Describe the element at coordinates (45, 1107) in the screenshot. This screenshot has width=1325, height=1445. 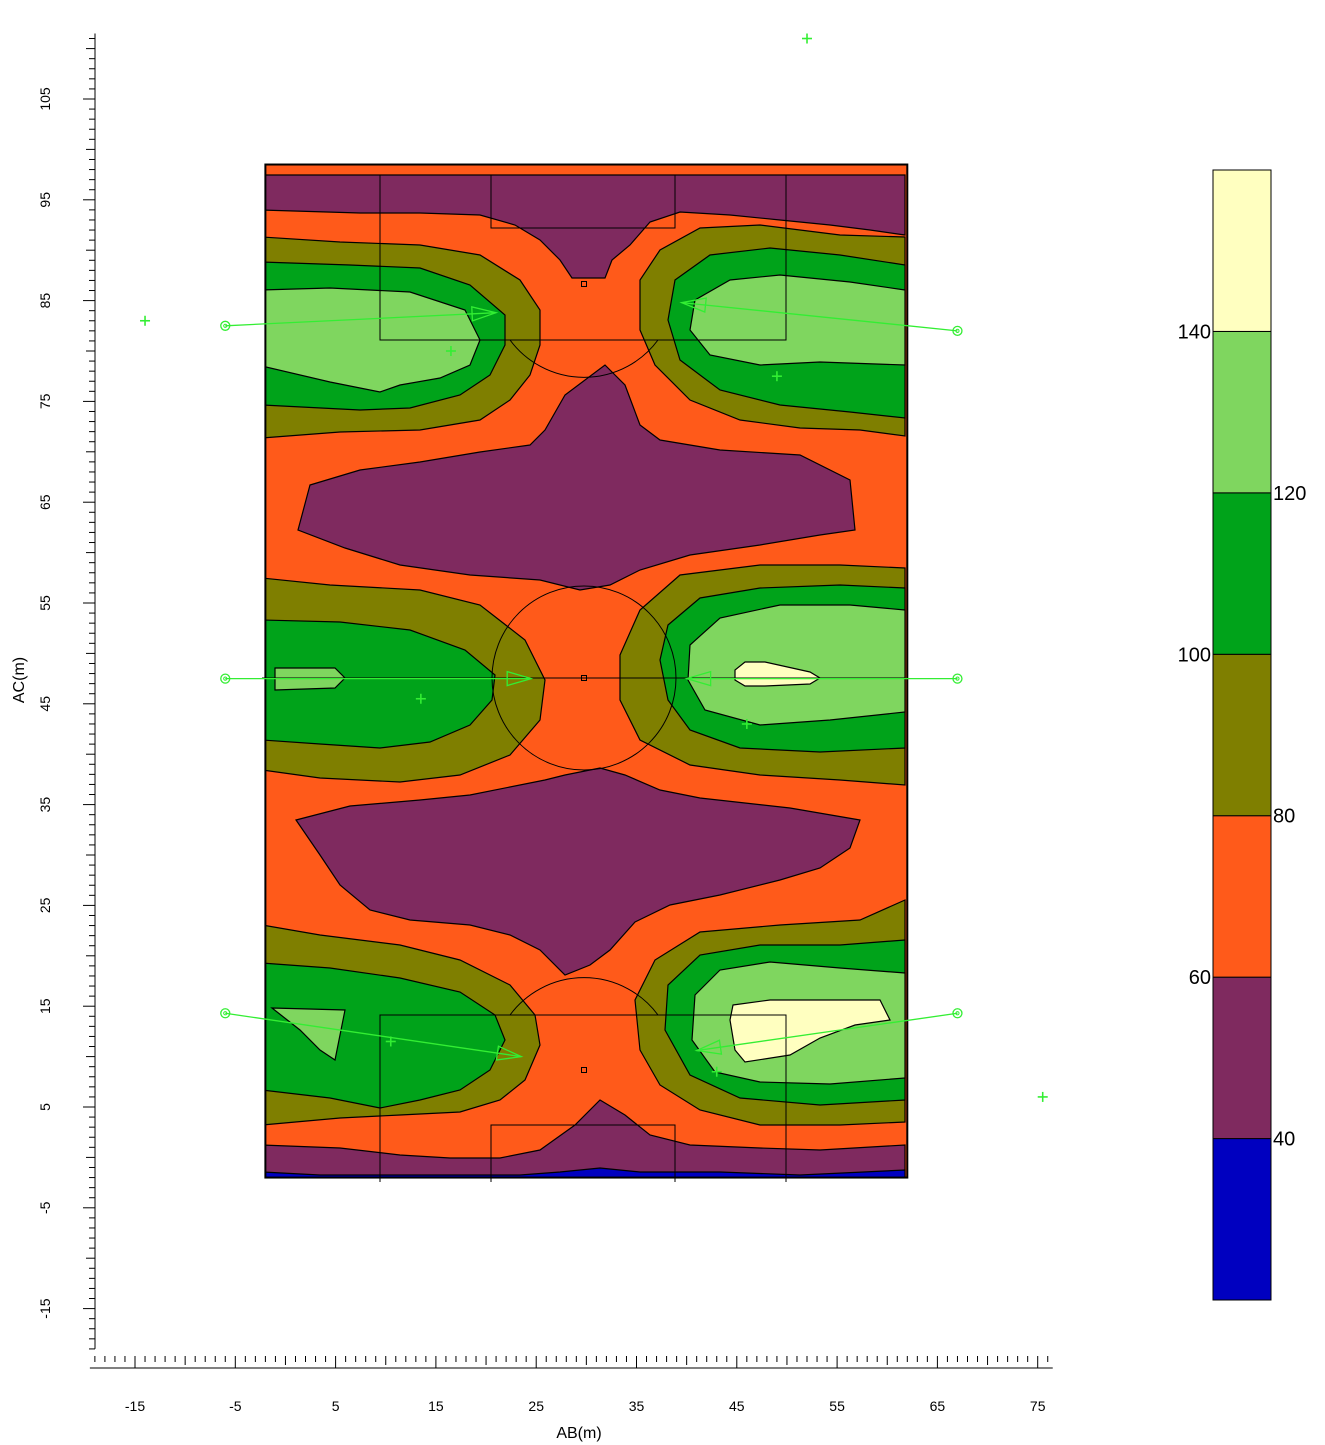
I see `y-tick-label: 5` at that location.